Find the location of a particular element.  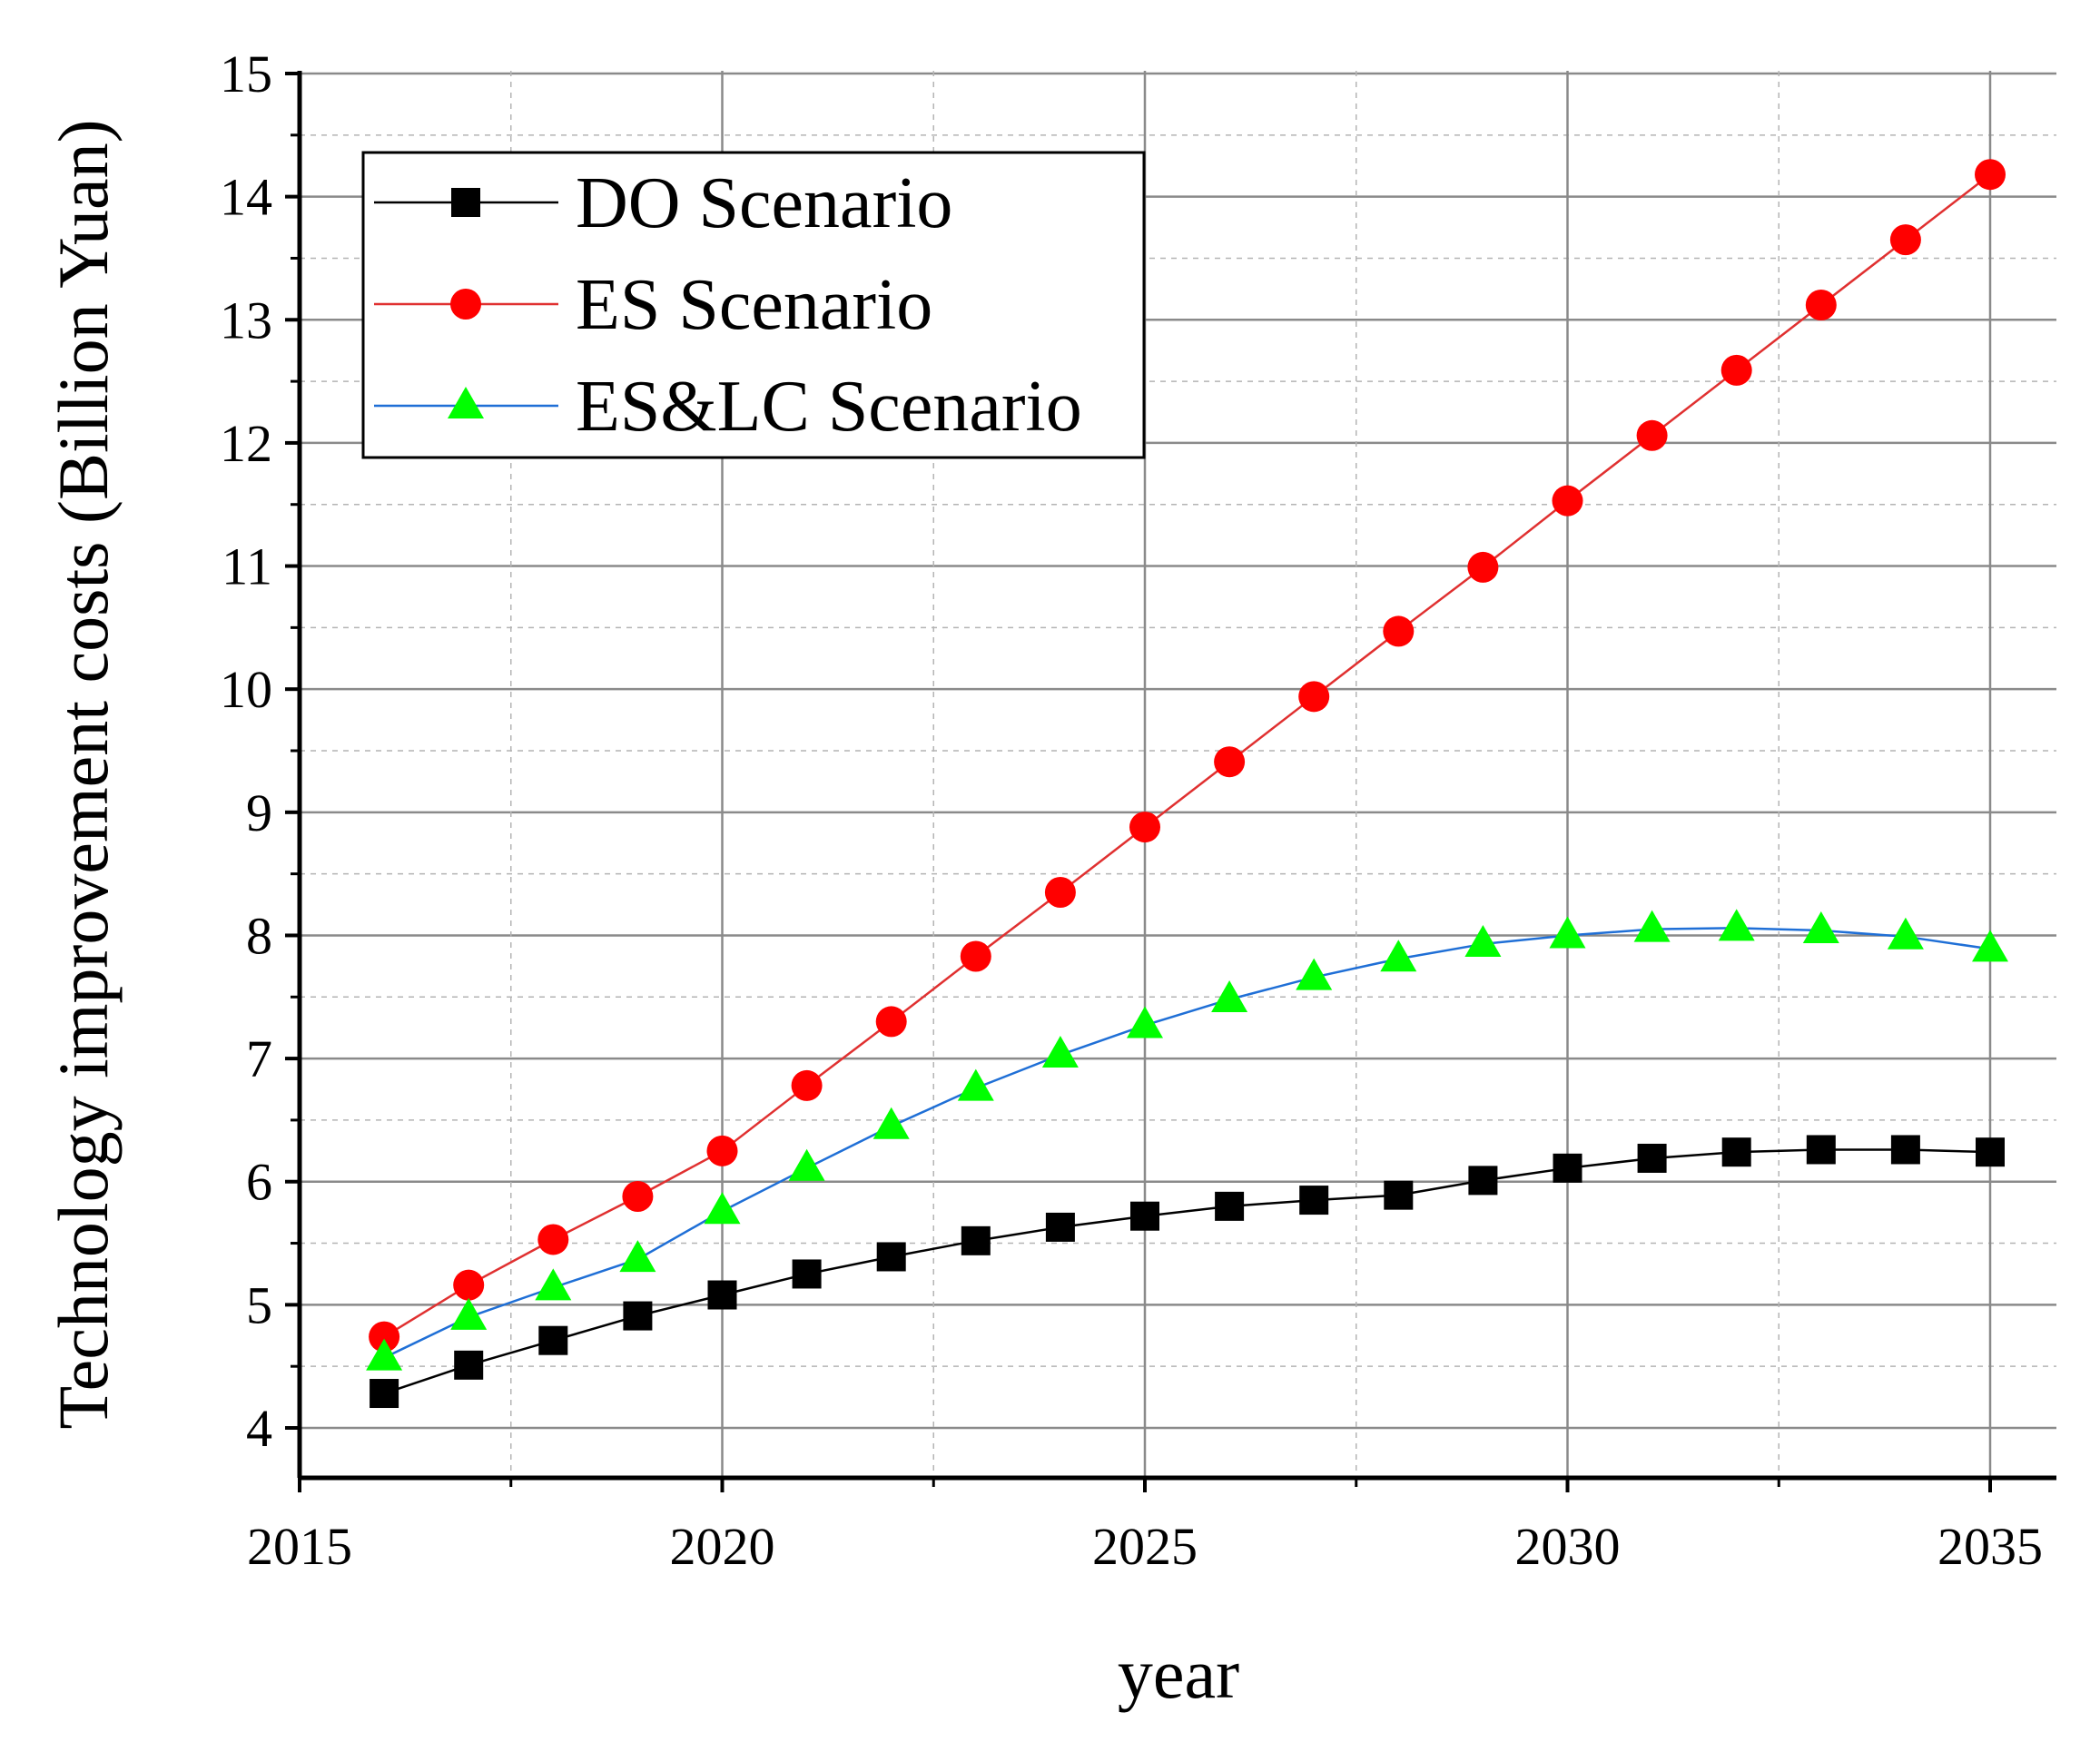

x-tick-label: 2025 is located at coordinates (1145, 1547).